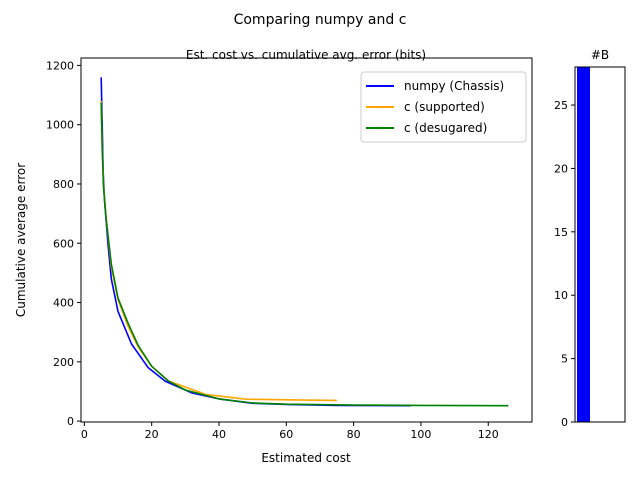 Image resolution: width=640 pixels, height=480 pixels. I want to click on side-y-tick-label: 25, so click(561, 105).